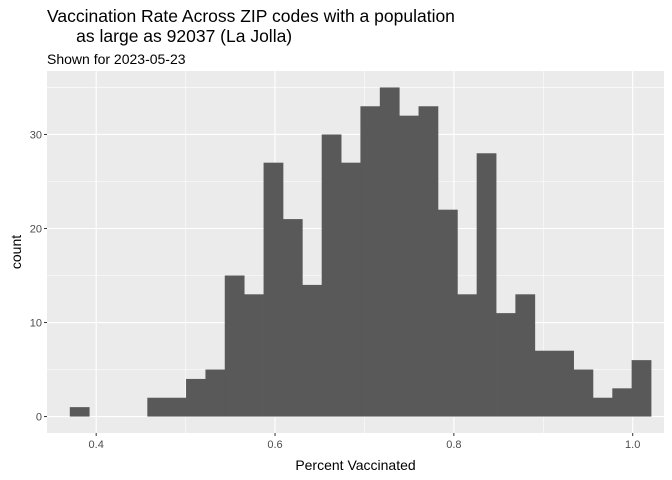  I want to click on y-tick-label: 30, so click(36, 135).